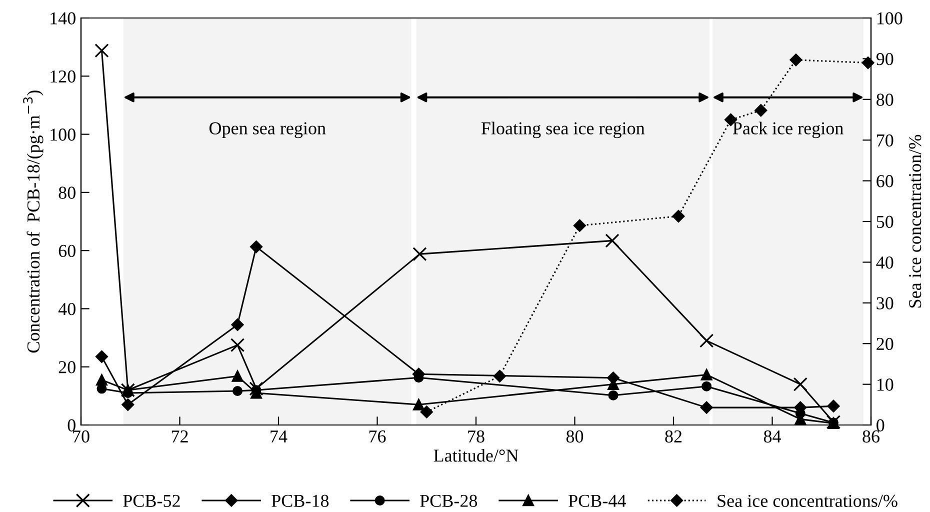 Image resolution: width=930 pixels, height=512 pixels. Describe the element at coordinates (67, 367) in the screenshot. I see `y-tick-label: 20` at that location.